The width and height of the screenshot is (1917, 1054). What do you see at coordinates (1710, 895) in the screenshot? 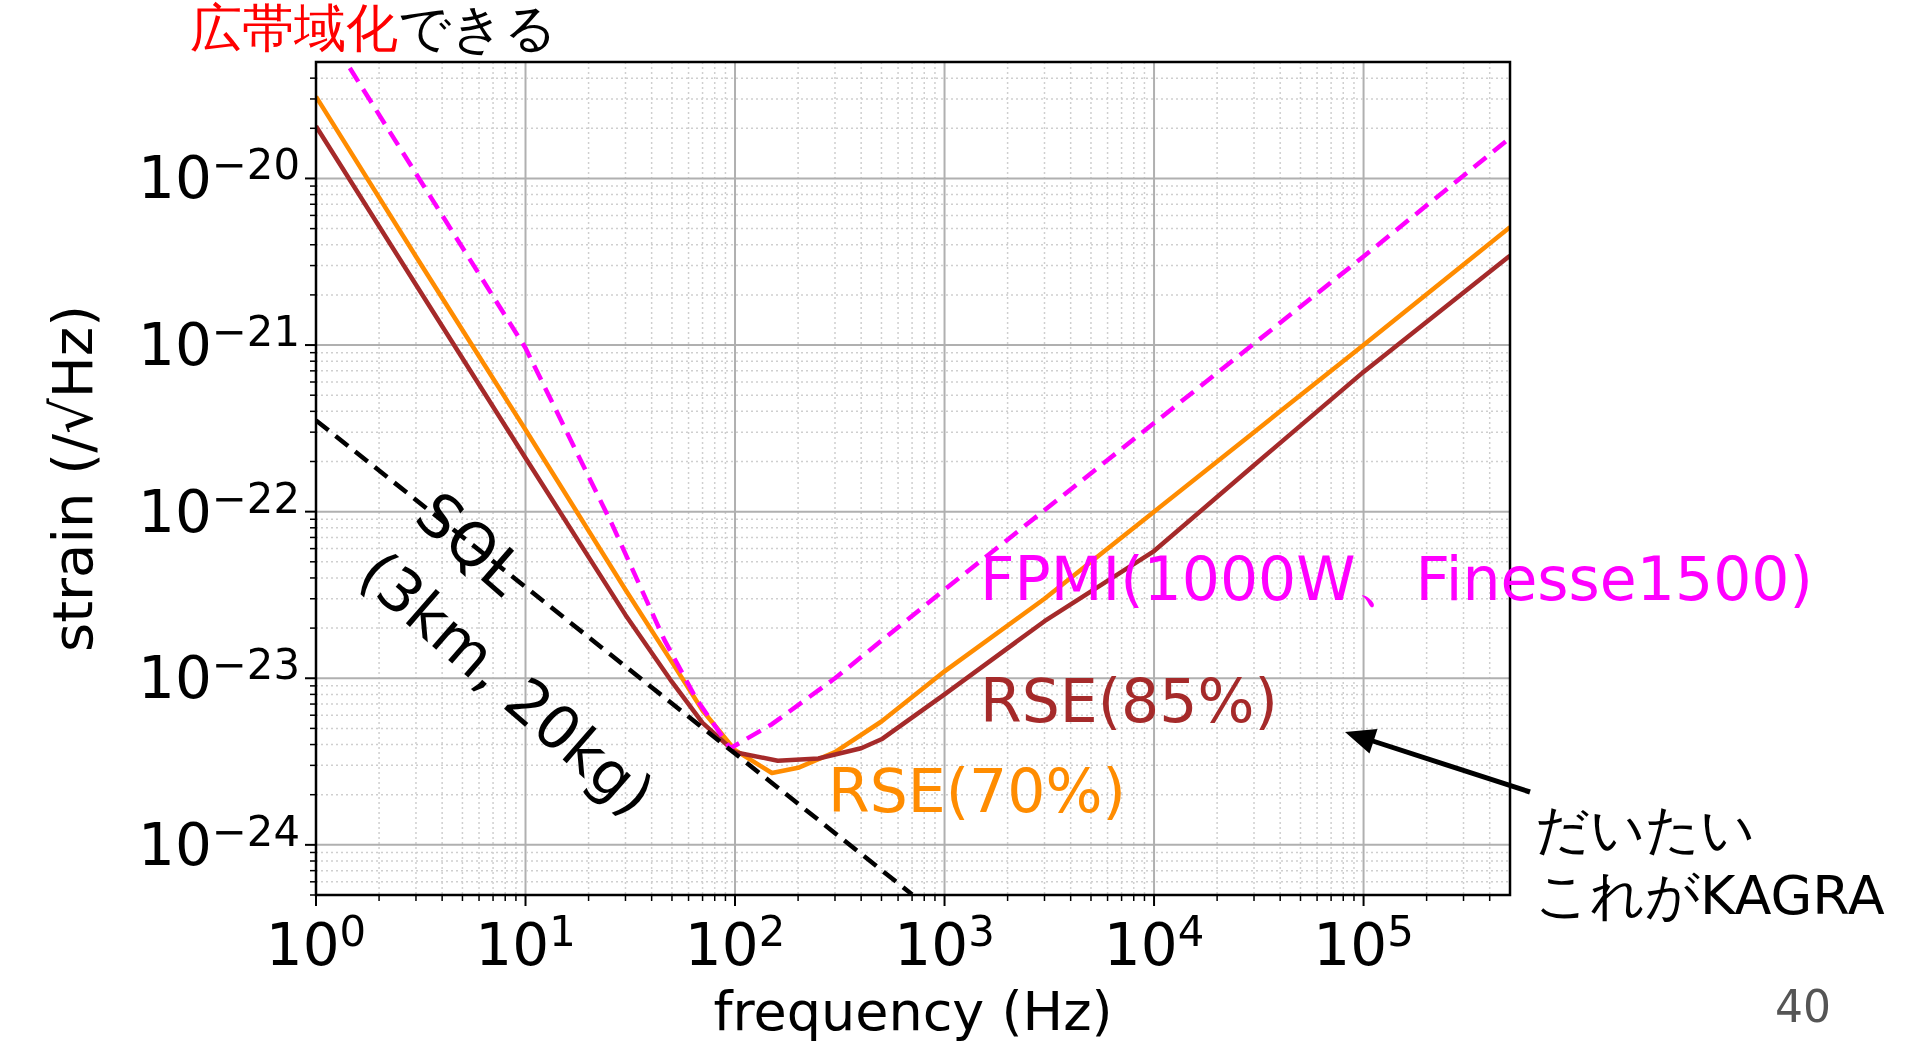
I see `annotation: これがKAGRA` at bounding box center [1710, 895].